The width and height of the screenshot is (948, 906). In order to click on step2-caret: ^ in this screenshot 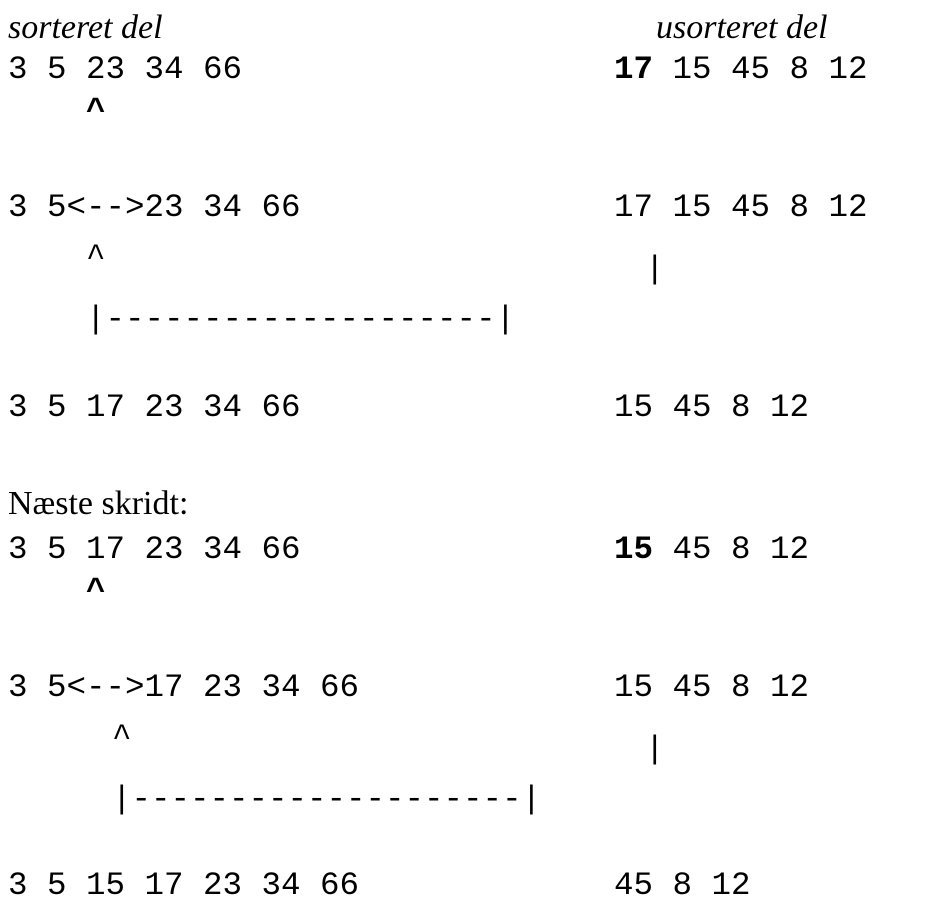, I will do `click(96, 257)`.